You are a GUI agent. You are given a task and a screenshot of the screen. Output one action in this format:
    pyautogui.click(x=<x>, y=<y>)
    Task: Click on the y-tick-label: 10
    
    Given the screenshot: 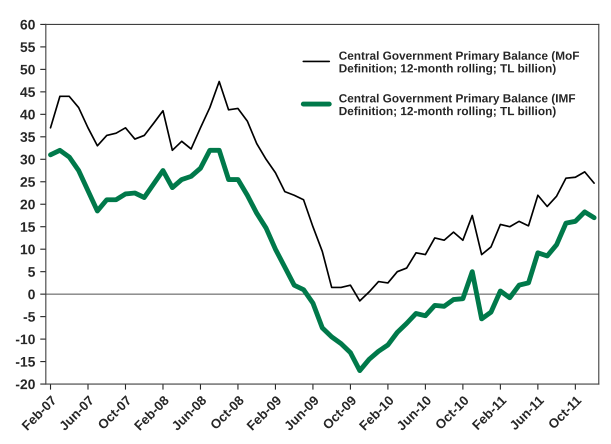 What is the action you would take?
    pyautogui.click(x=27, y=249)
    